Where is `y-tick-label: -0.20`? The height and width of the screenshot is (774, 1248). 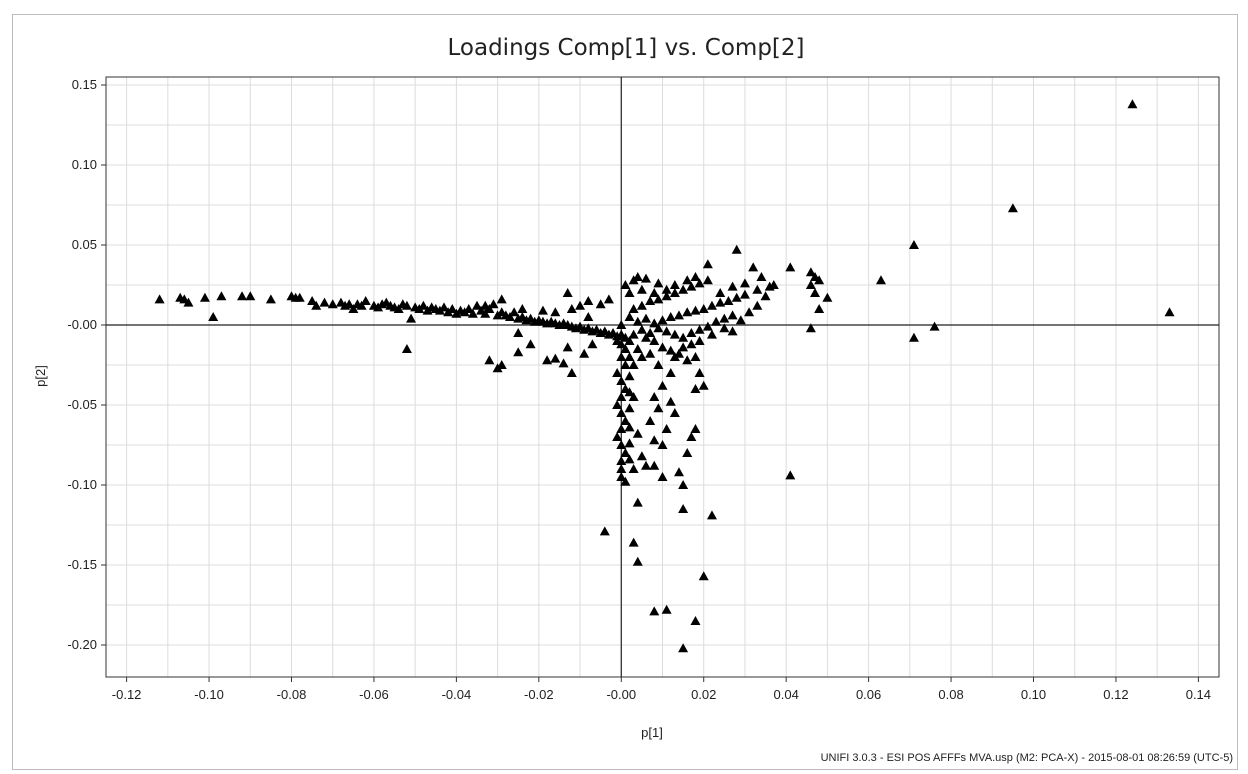 y-tick-label: -0.20 is located at coordinates (82, 644).